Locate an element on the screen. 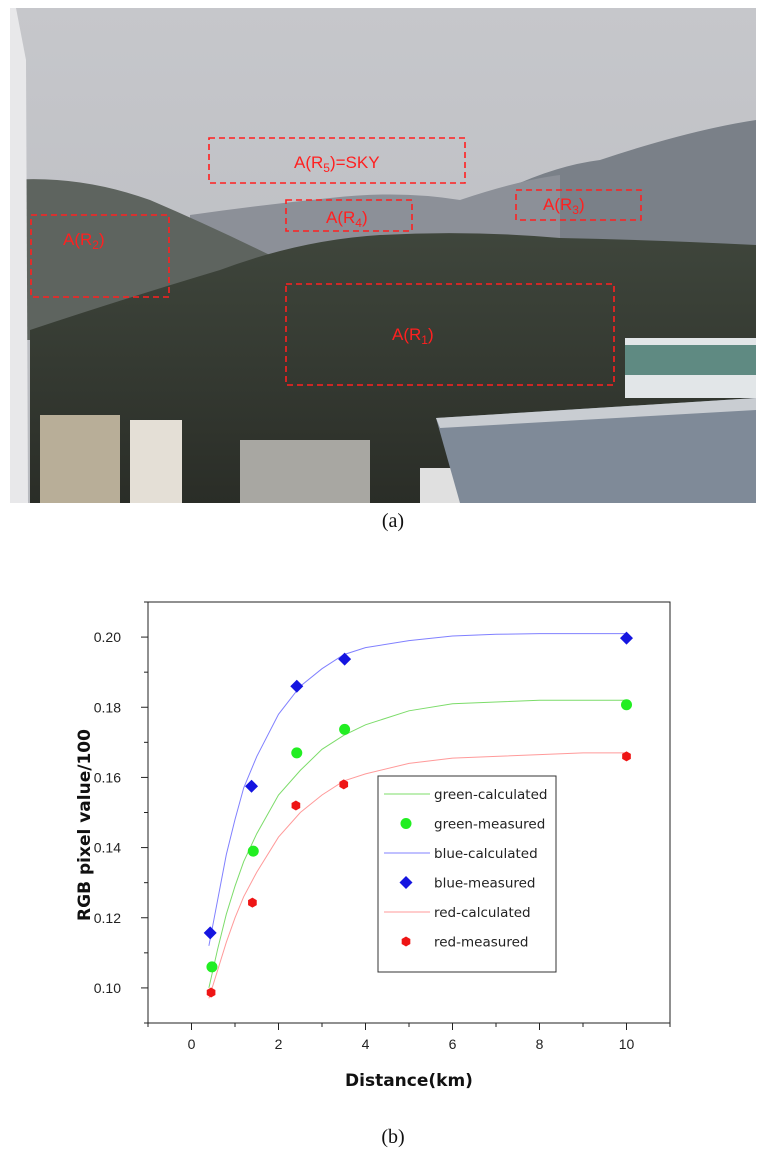 The image size is (768, 1162). roi-box-r3 is located at coordinates (578, 205).